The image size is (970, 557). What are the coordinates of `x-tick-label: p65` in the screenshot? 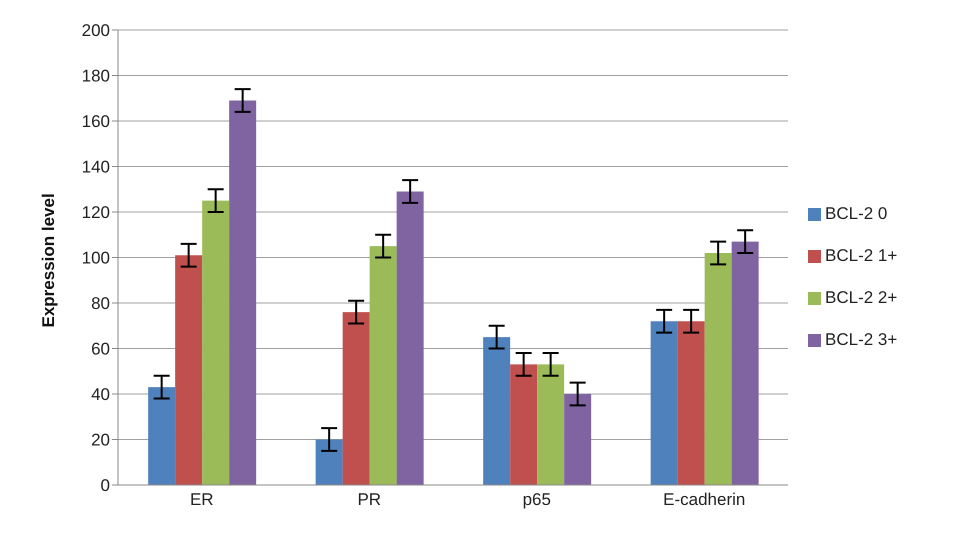 It's located at (536, 500).